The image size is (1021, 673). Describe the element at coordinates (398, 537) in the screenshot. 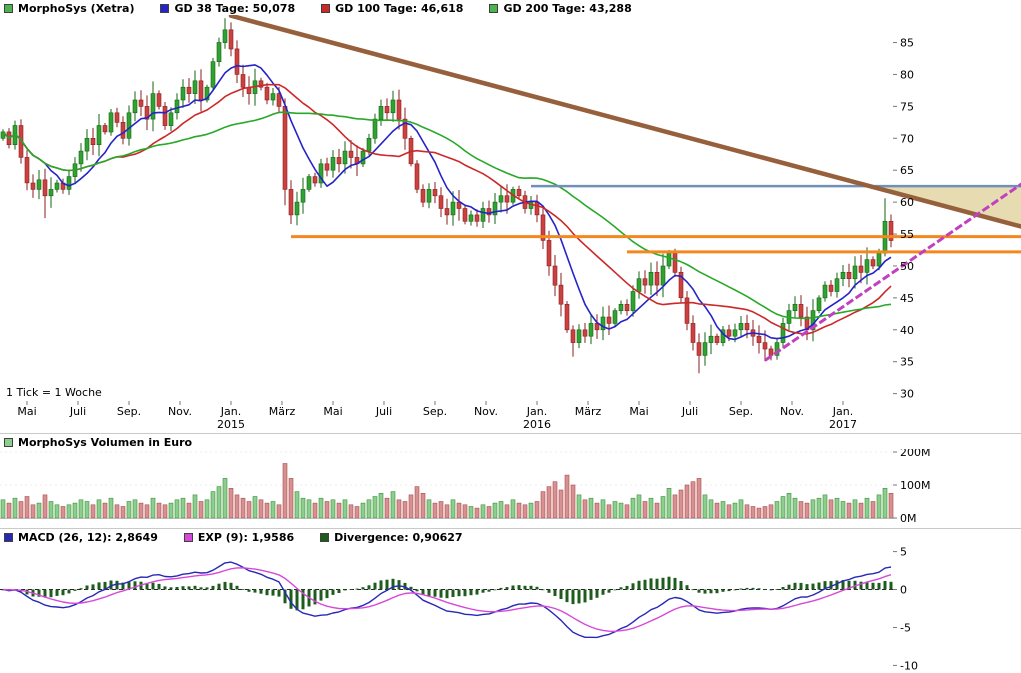

I see `legend-label: Divergence: 0,90627` at that location.